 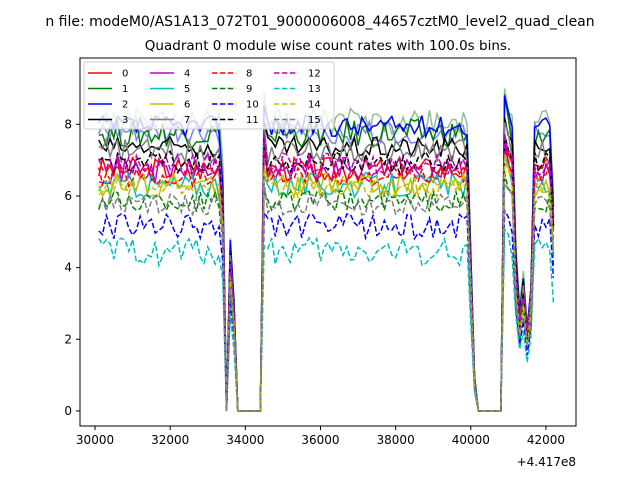 What do you see at coordinates (314, 74) in the screenshot?
I see `legend-label-12: 12` at bounding box center [314, 74].